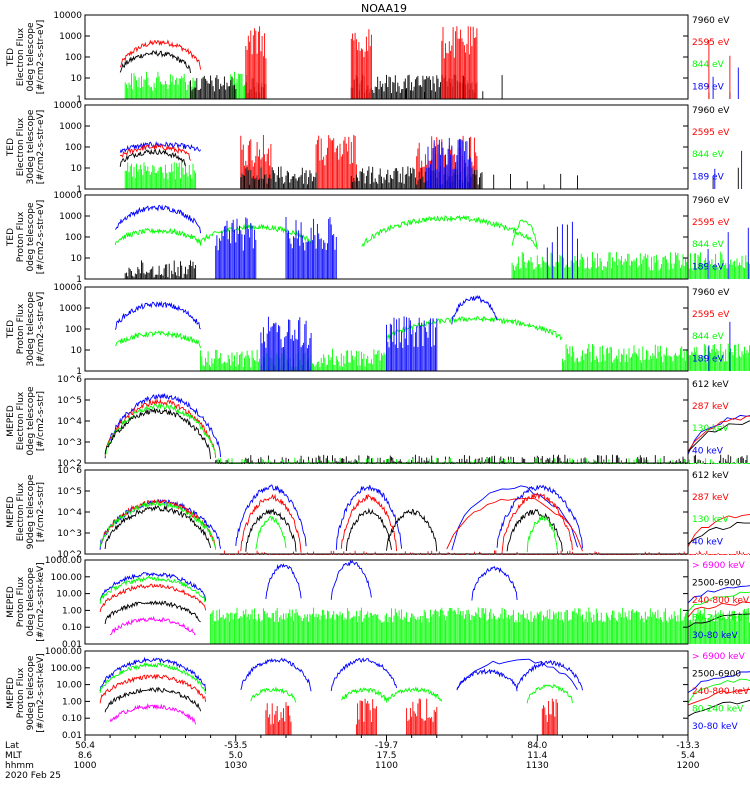 This screenshot has width=750, height=800. I want to click on panel-3-legend-entry: 844 eV, so click(708, 245).